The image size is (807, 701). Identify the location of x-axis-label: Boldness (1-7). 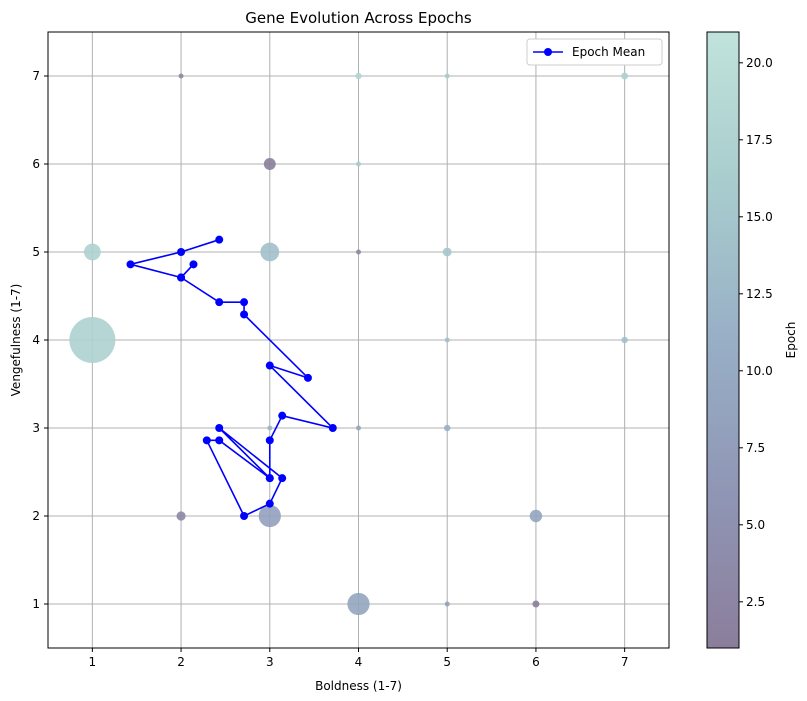
(358, 686).